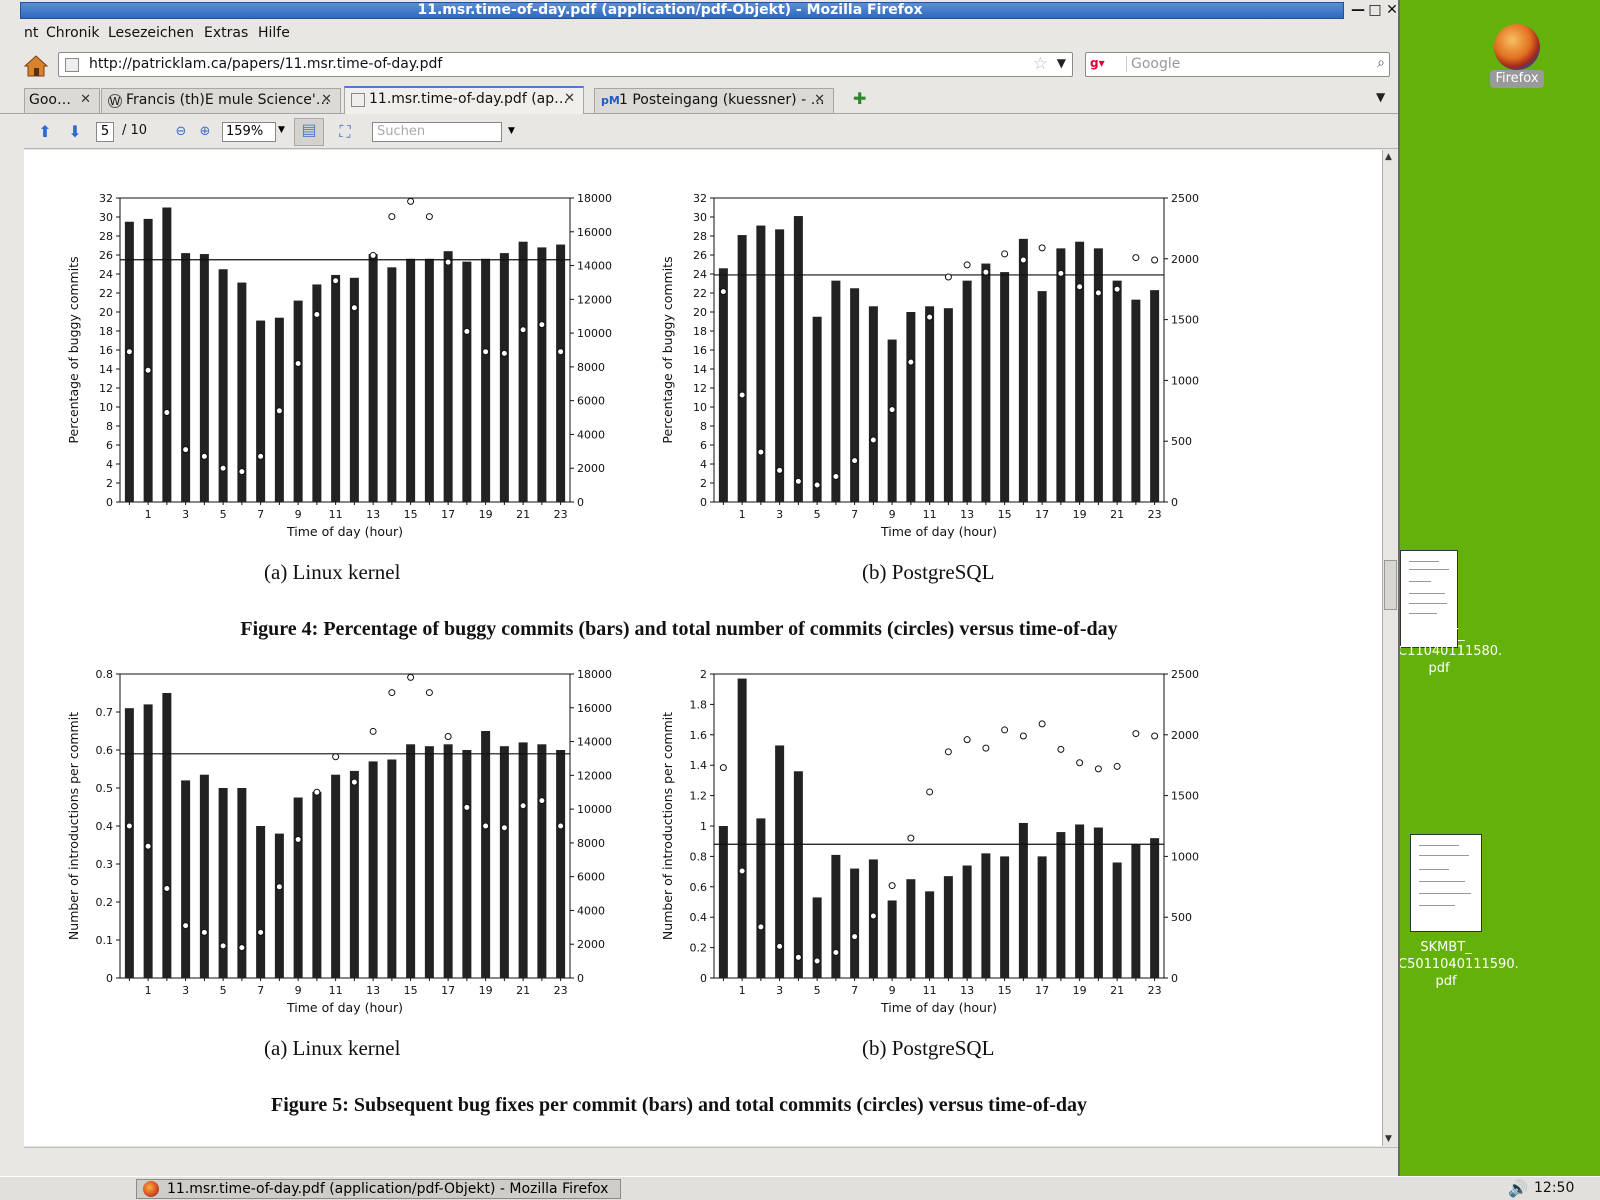  What do you see at coordinates (714, 100) in the screenshot?
I see `tab-mail: pM 1 Posteingang (kuessner) - … ✕` at bounding box center [714, 100].